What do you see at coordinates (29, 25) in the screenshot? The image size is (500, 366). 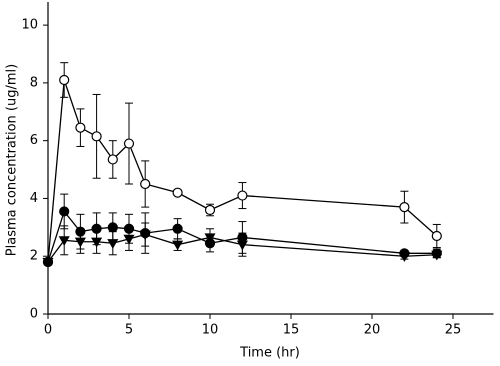 I see `y-tick-label: 10` at bounding box center [29, 25].